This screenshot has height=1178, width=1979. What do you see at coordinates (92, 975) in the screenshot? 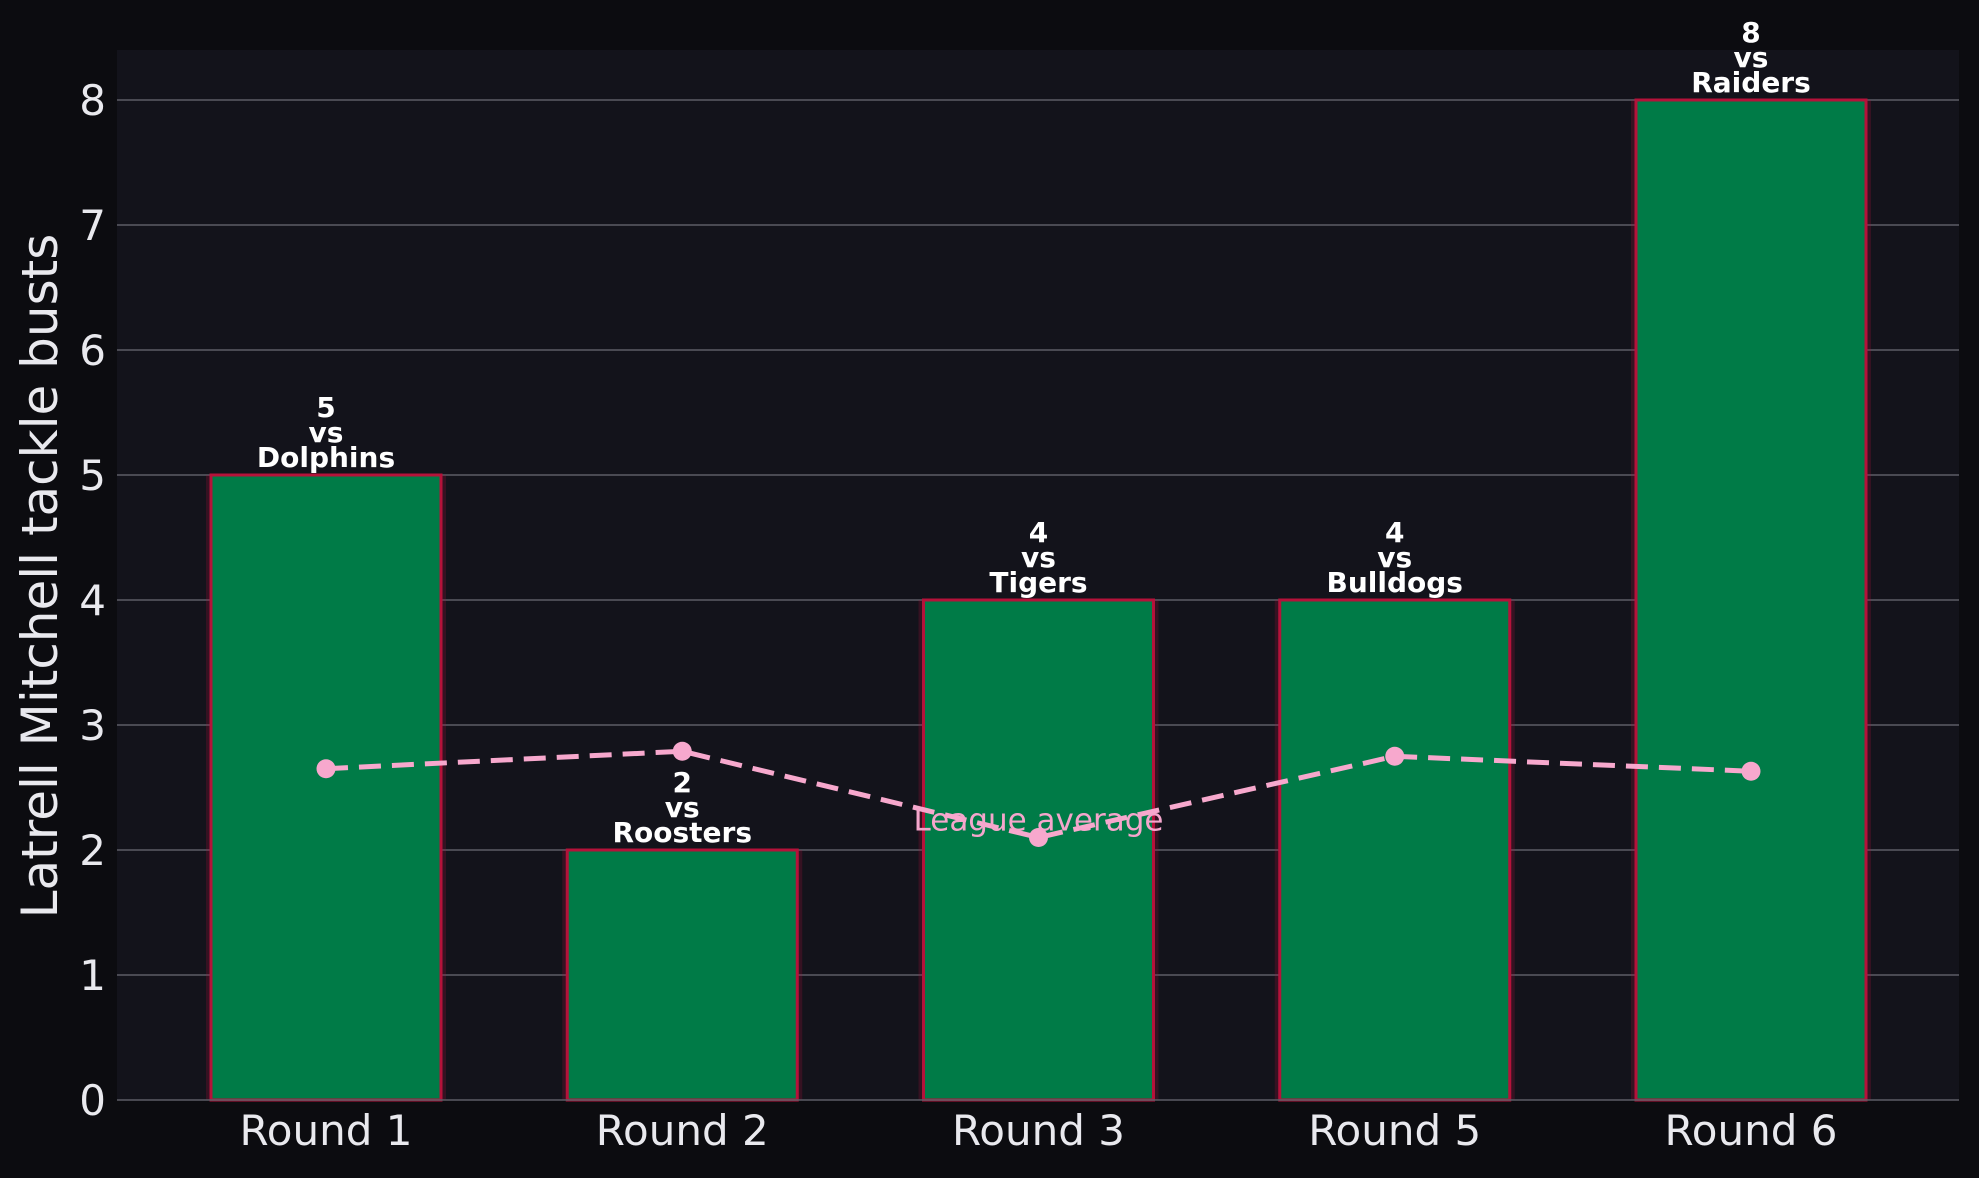
I see `y-tick-label: 1` at bounding box center [92, 975].